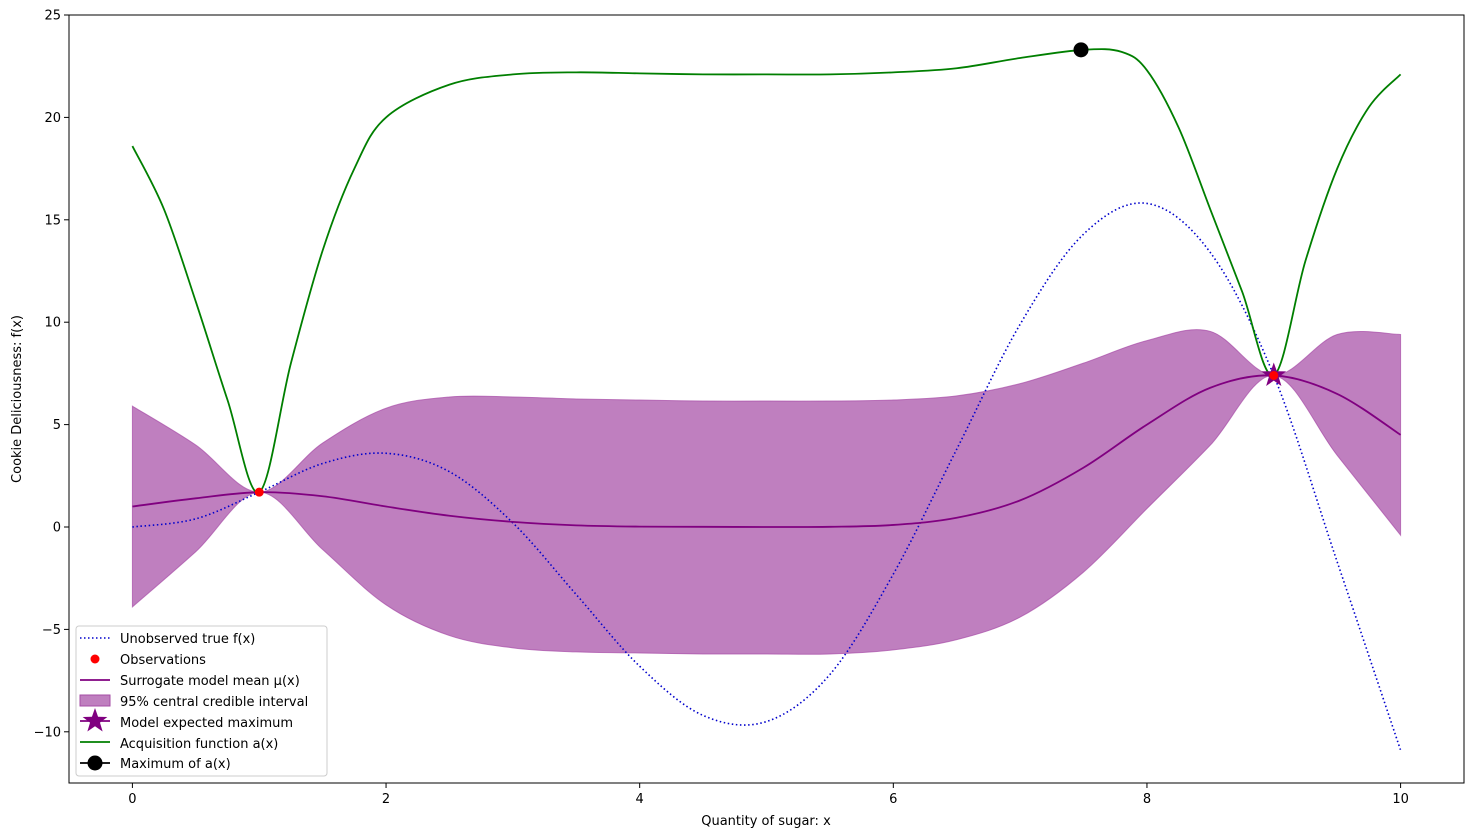 The image size is (1473, 837). Describe the element at coordinates (17, 399) in the screenshot. I see `y-axis-label: Cookie Deliciousness: f(x)` at that location.